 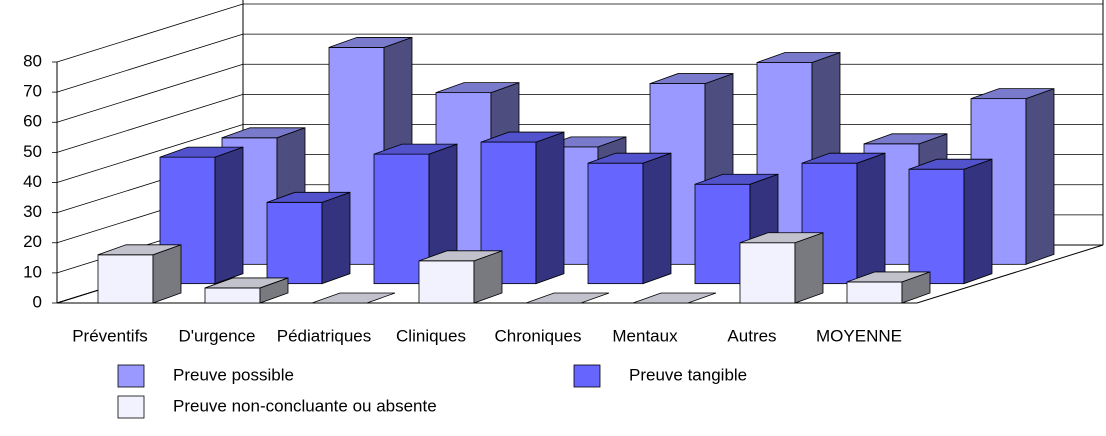 I want to click on y-tick-label: 0, so click(x=37, y=301).